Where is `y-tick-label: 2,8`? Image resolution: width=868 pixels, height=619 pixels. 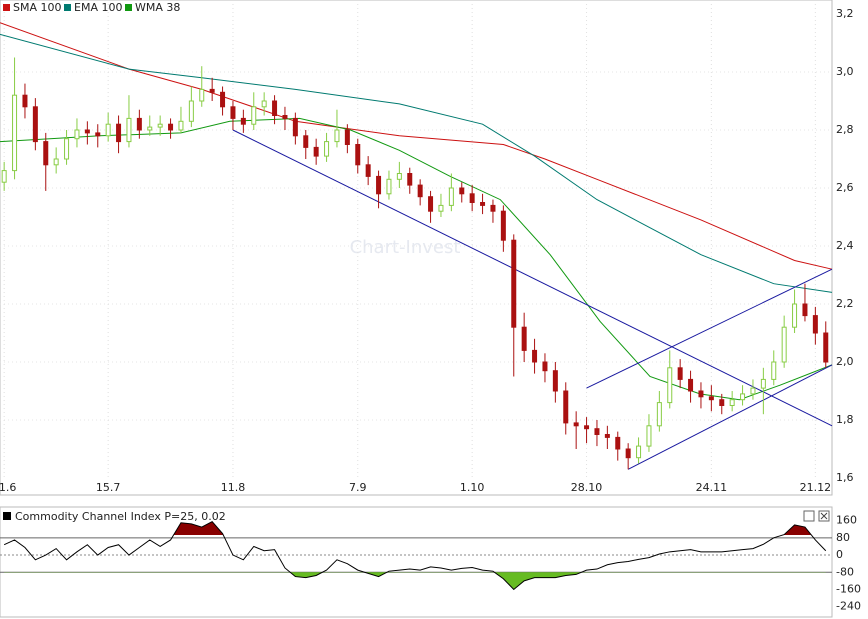 y-tick-label: 2,8 is located at coordinates (845, 129).